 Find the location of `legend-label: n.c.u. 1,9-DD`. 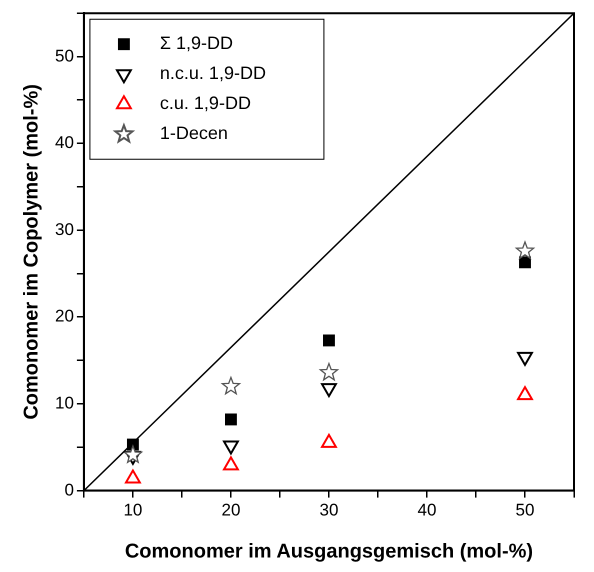

legend-label: n.c.u. 1,9-DD is located at coordinates (213, 73).